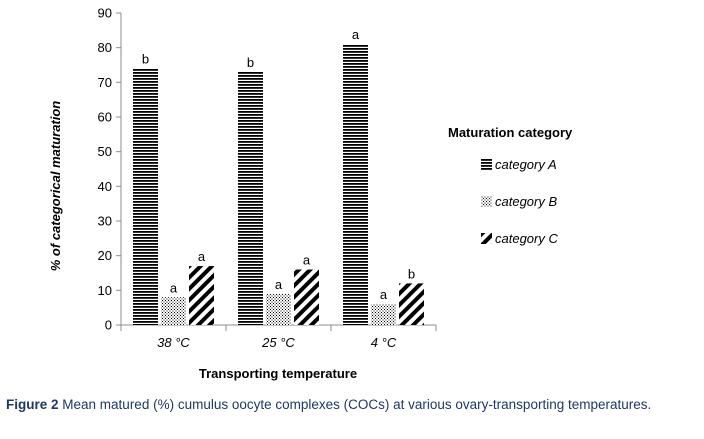 Image resolution: width=704 pixels, height=439 pixels. Describe the element at coordinates (526, 238) in the screenshot. I see `legend-entry: category C` at that location.